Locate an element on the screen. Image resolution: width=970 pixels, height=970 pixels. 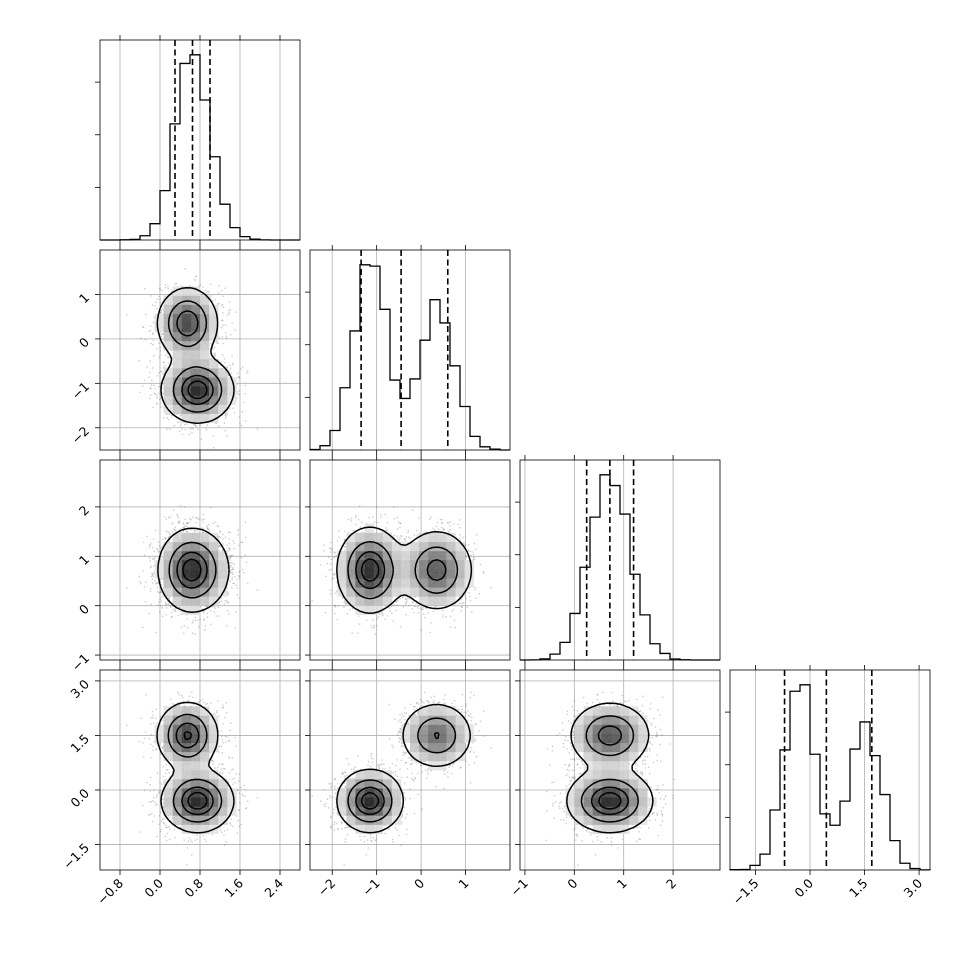
axes-frame is located at coordinates (410, 350).